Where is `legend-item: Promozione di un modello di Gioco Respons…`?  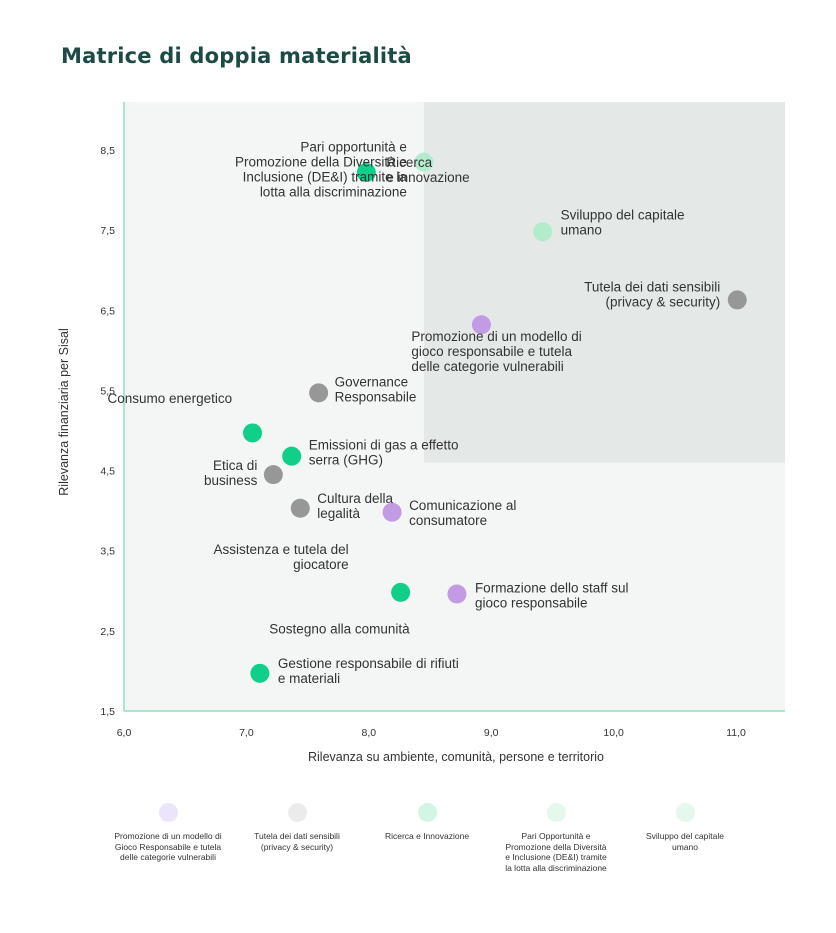 legend-item: Promozione di un modello di Gioco Respons… is located at coordinates (168, 831).